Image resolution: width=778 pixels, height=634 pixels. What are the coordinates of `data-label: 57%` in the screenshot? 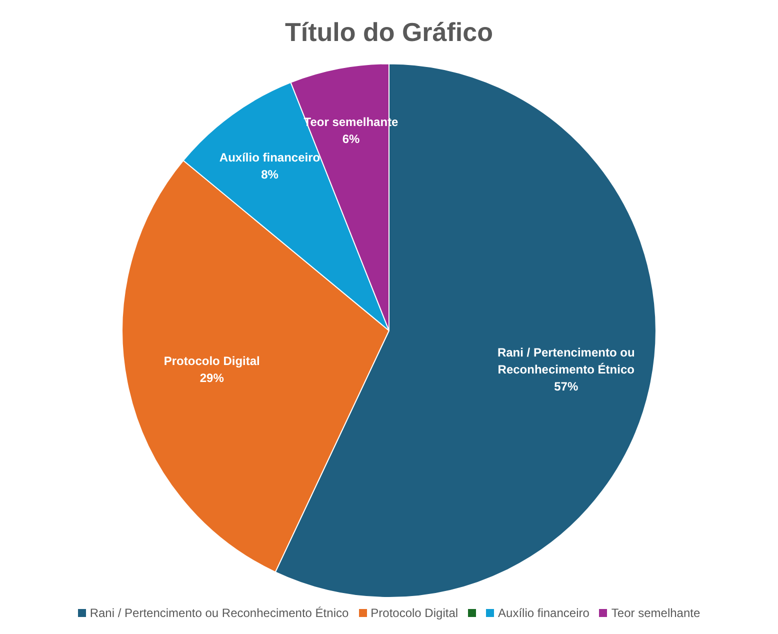 It's located at (566, 387).